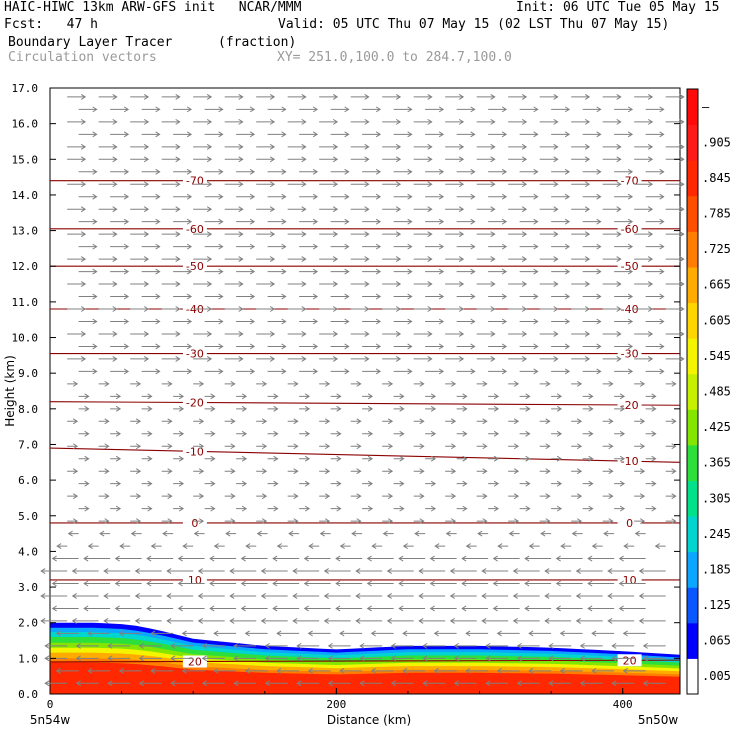 This screenshot has height=740, width=740. What do you see at coordinates (195, 580) in the screenshot?
I see `contour-label: 10` at bounding box center [195, 580].